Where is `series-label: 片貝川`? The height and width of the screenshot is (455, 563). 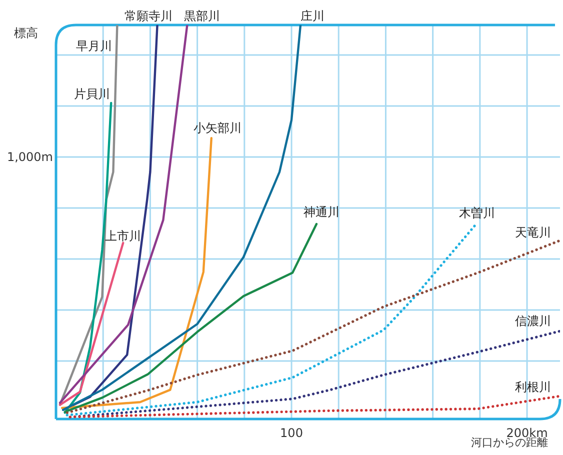
series-label: 片貝川 is located at coordinates (92, 94).